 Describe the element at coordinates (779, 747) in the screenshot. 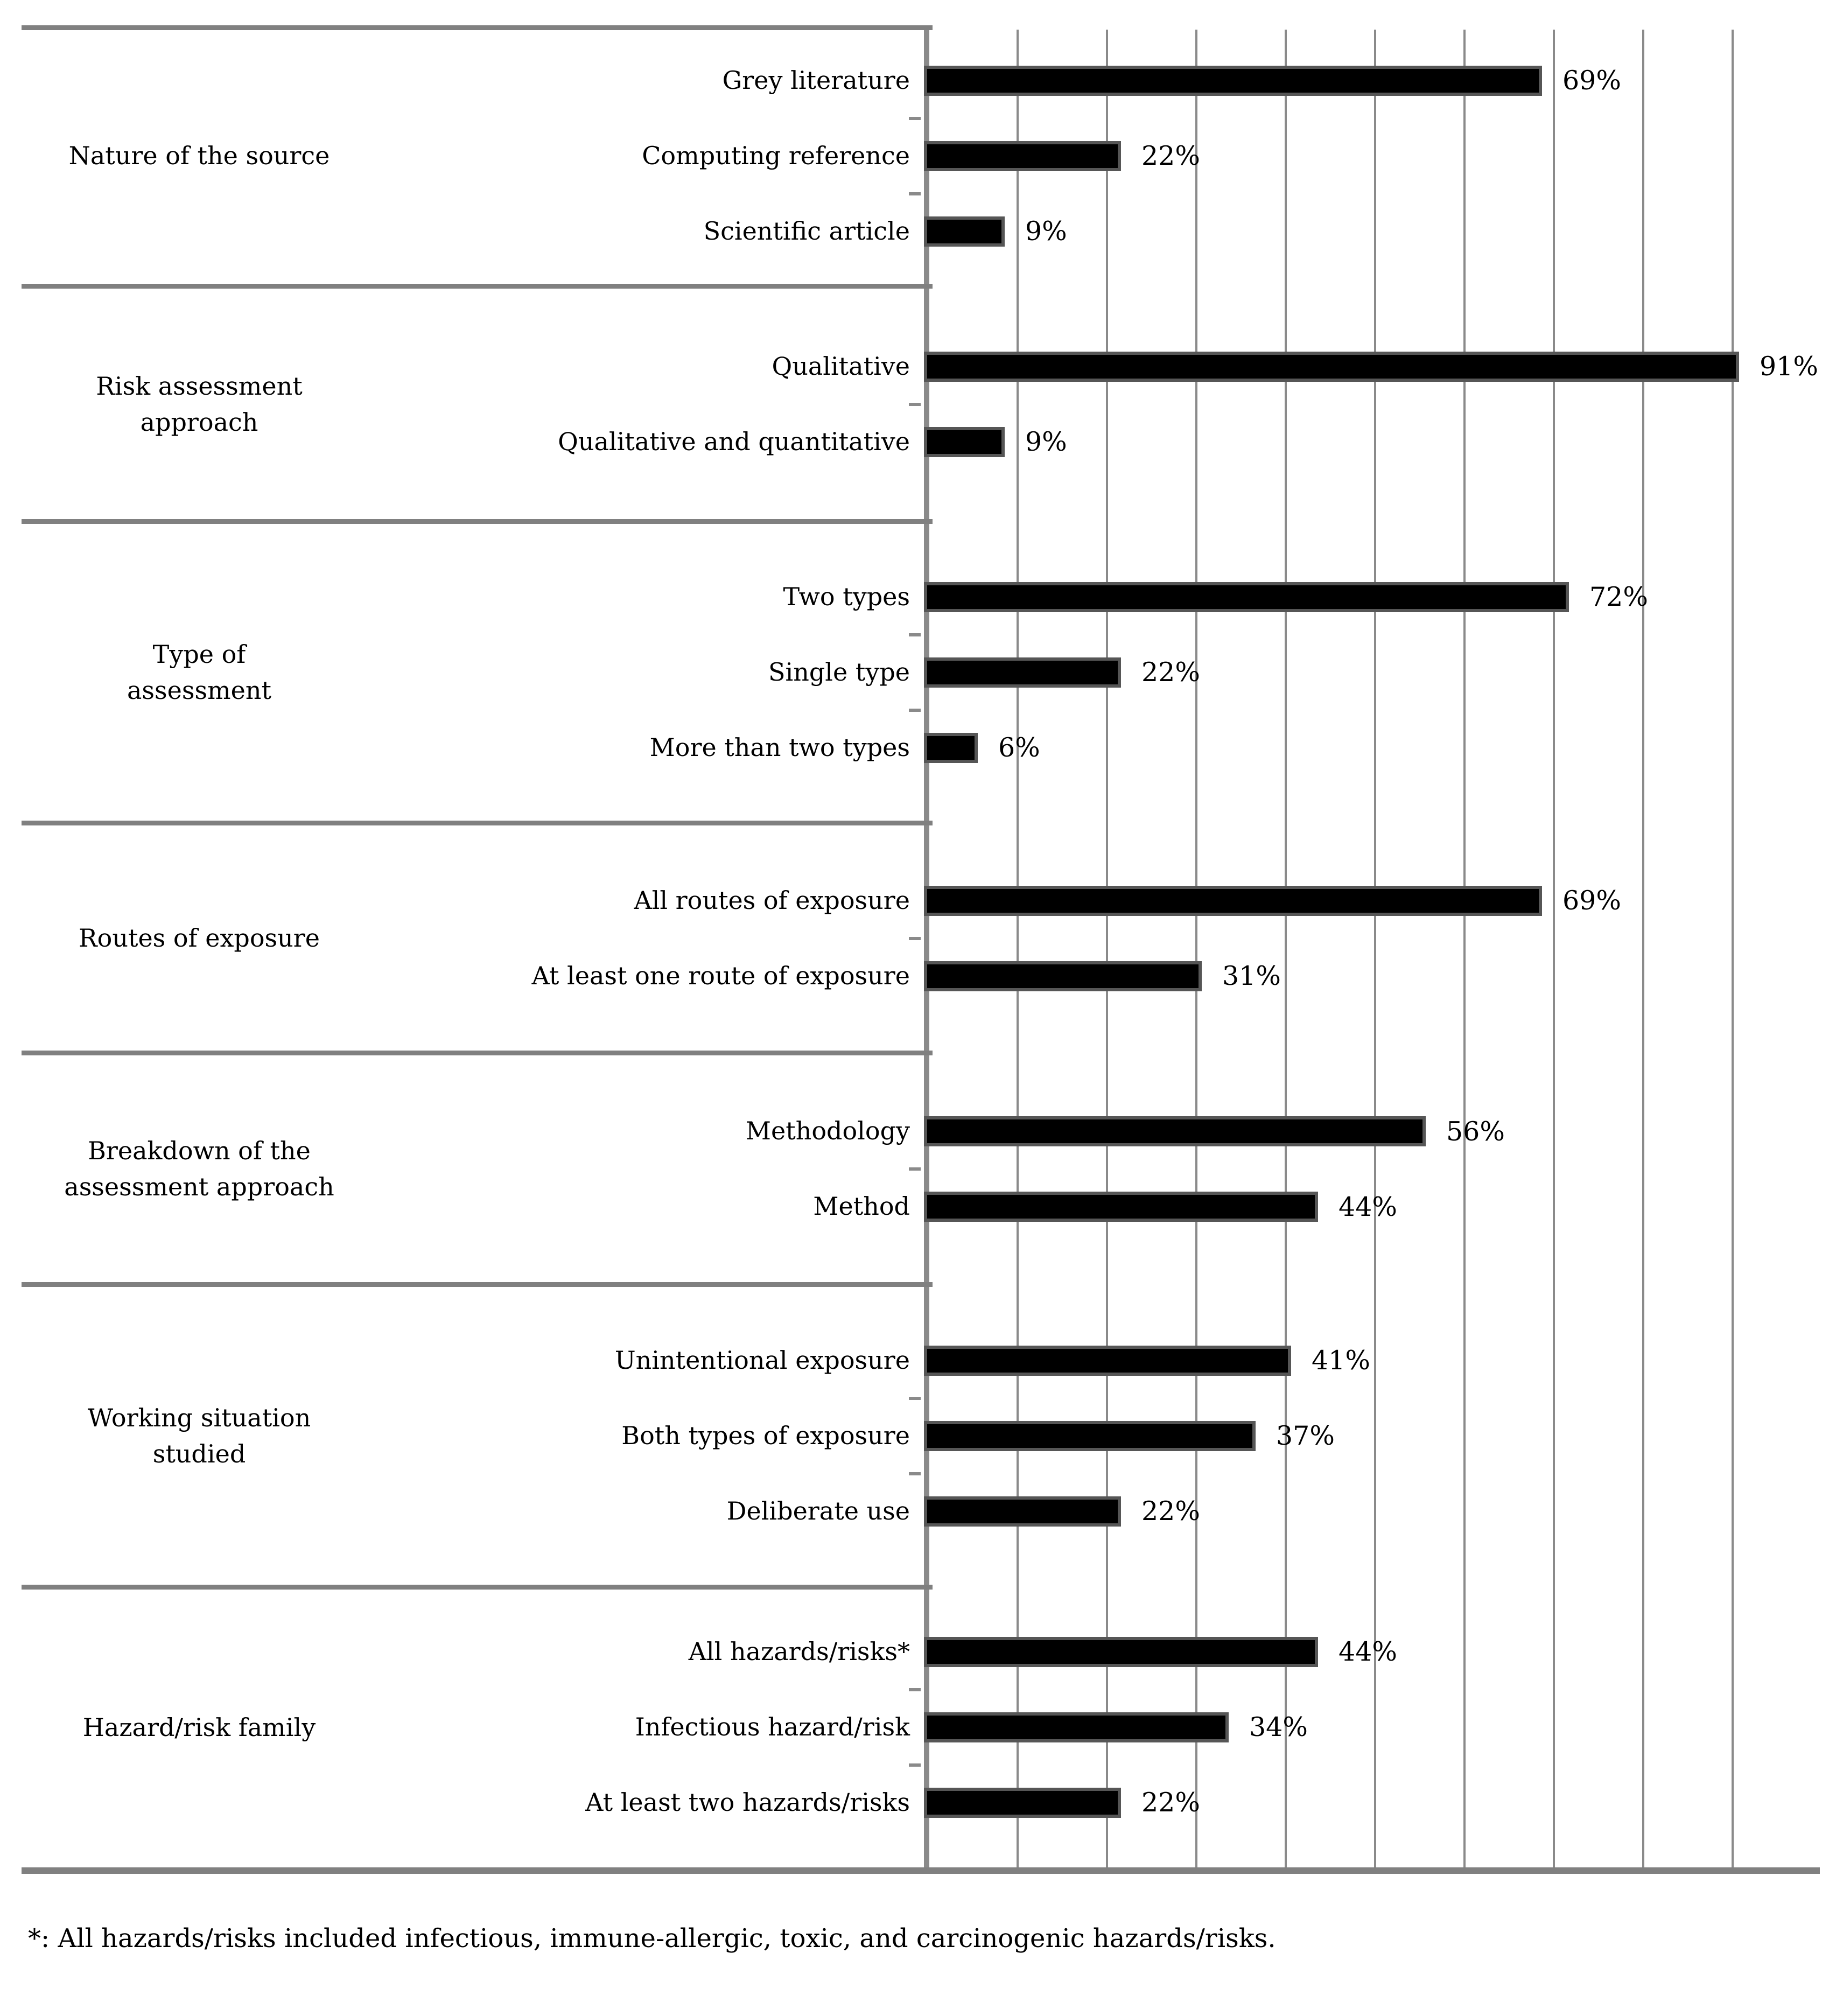

I see `category-label: More than two types` at that location.